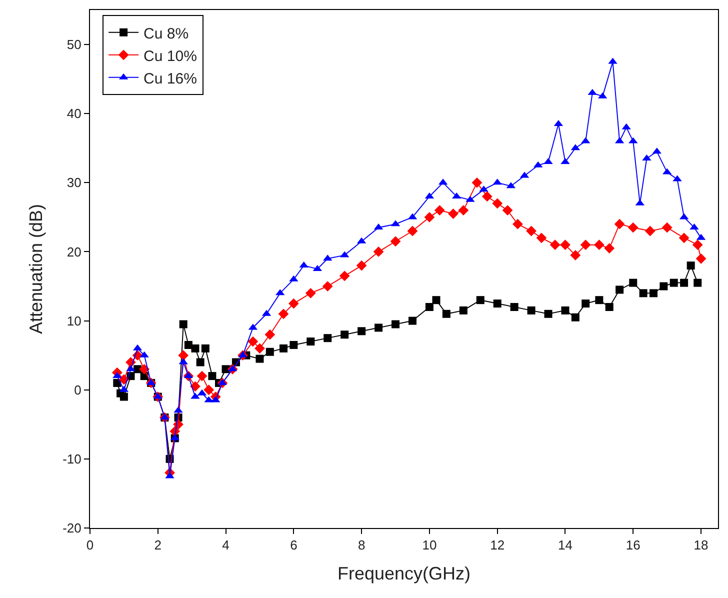  I want to click on y-tick-label: -20, so click(72, 528).